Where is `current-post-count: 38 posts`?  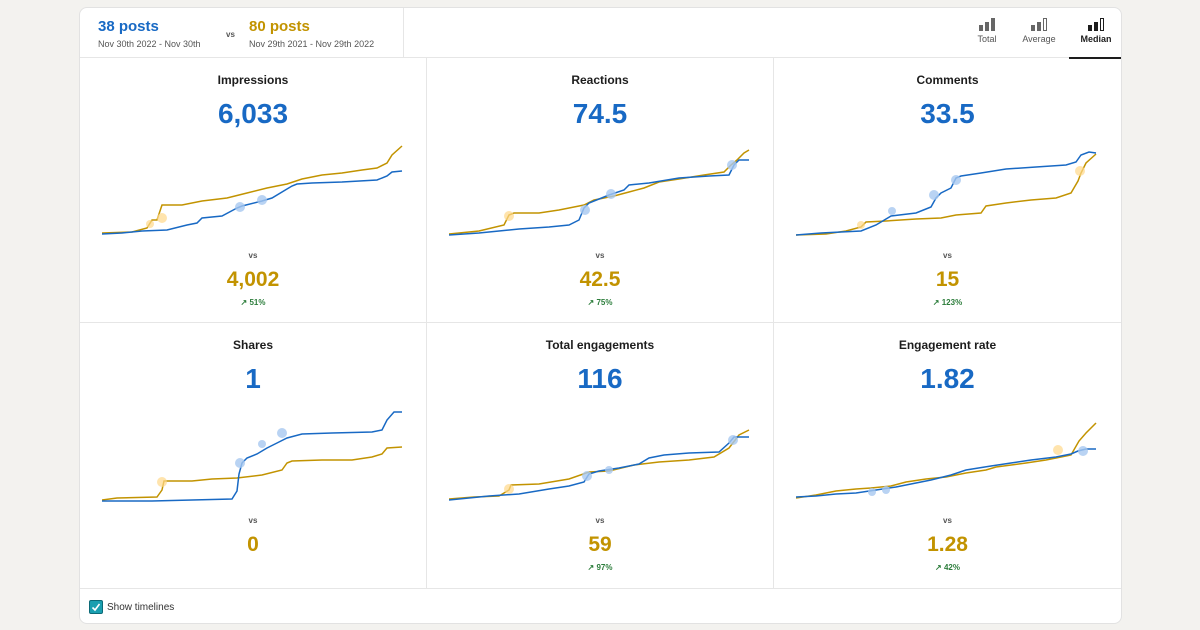 current-post-count: 38 posts is located at coordinates (128, 26).